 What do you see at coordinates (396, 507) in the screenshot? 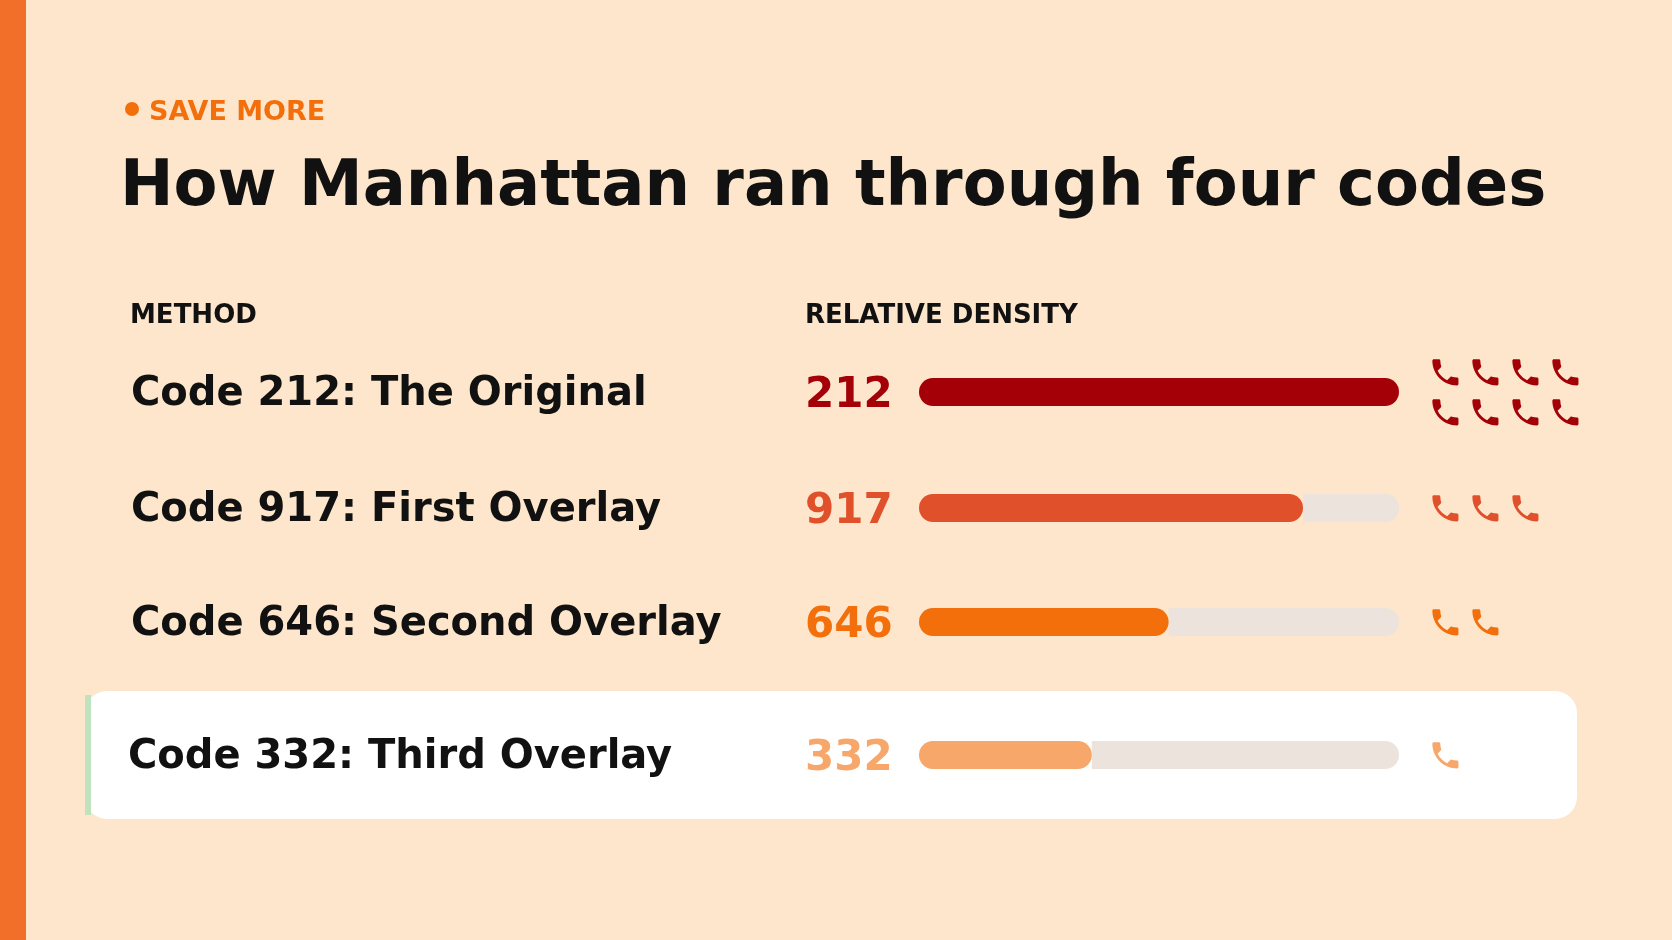
I see `y-tick-label: Code 917: First Overlay` at bounding box center [396, 507].